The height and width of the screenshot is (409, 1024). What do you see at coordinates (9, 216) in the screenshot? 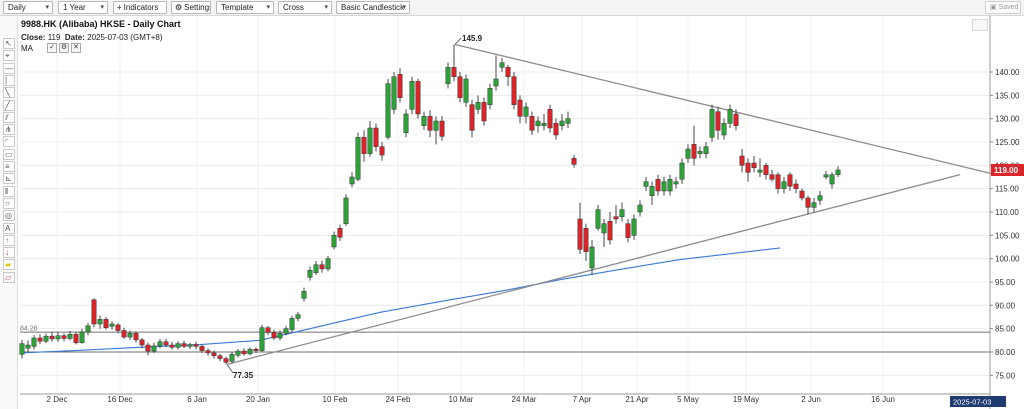
I see `ellipse-tool: ◎` at bounding box center [9, 216].